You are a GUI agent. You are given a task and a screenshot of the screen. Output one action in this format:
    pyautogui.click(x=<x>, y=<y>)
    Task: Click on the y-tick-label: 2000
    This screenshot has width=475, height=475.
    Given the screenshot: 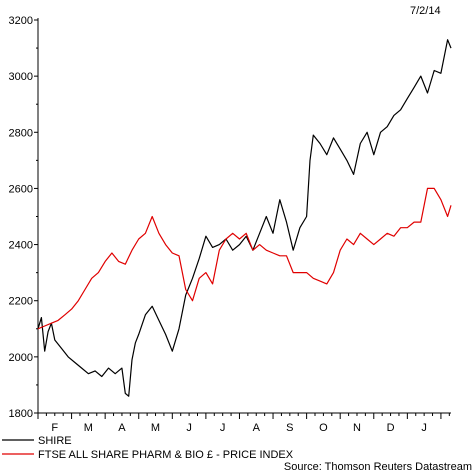 What is the action you would take?
    pyautogui.click(x=21, y=358)
    